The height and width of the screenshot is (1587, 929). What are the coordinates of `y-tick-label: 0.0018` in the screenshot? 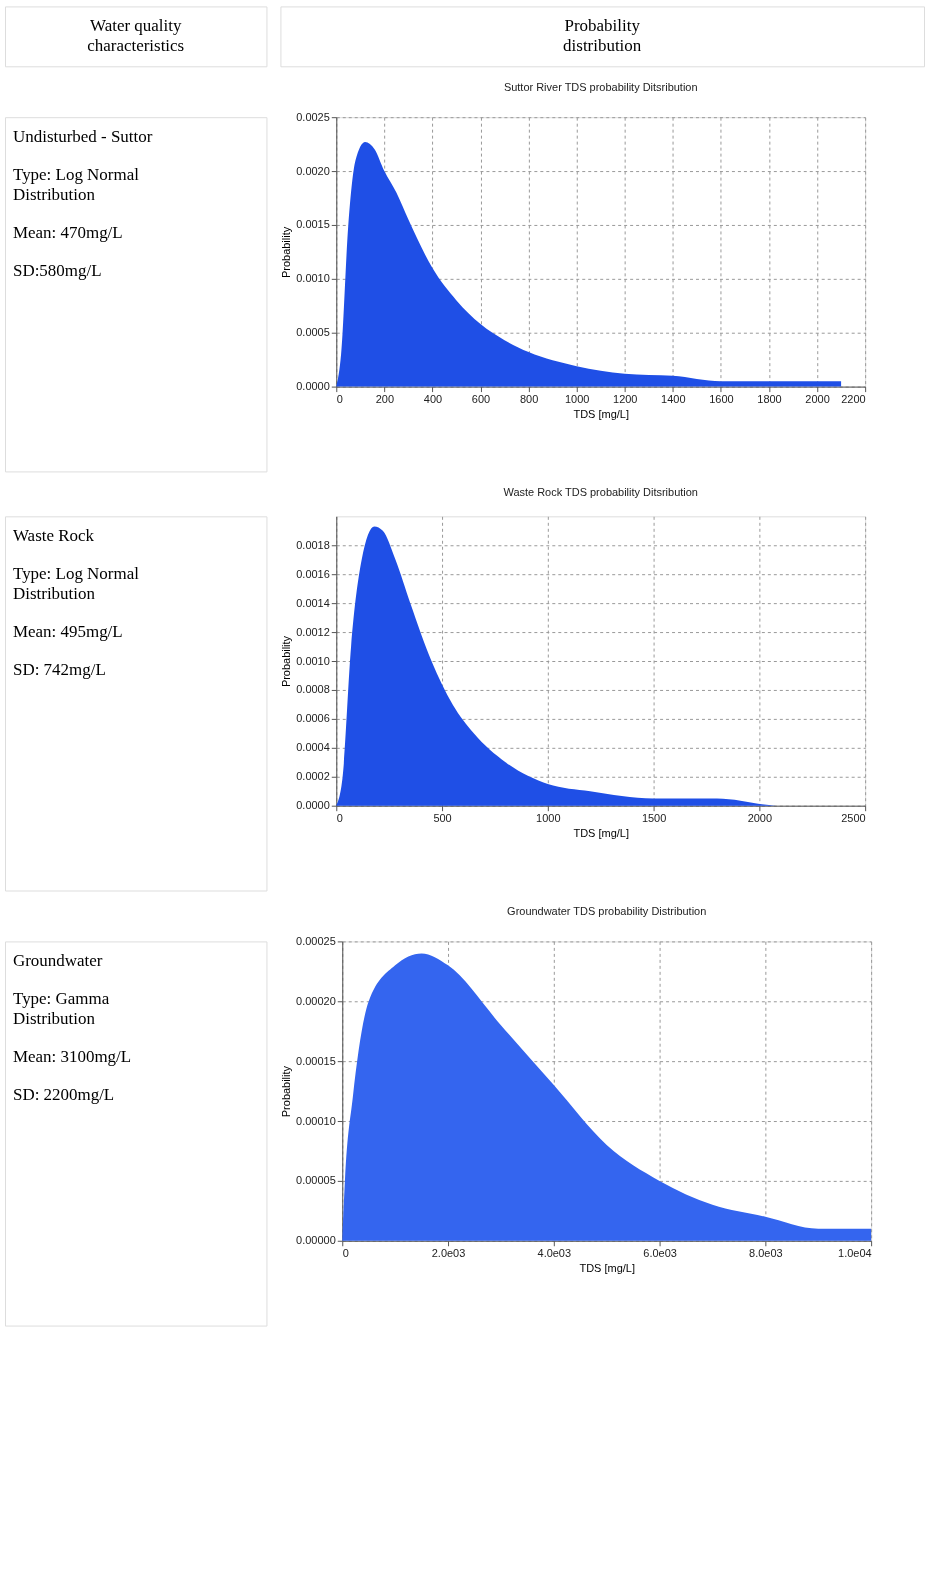 It's located at (313, 544).